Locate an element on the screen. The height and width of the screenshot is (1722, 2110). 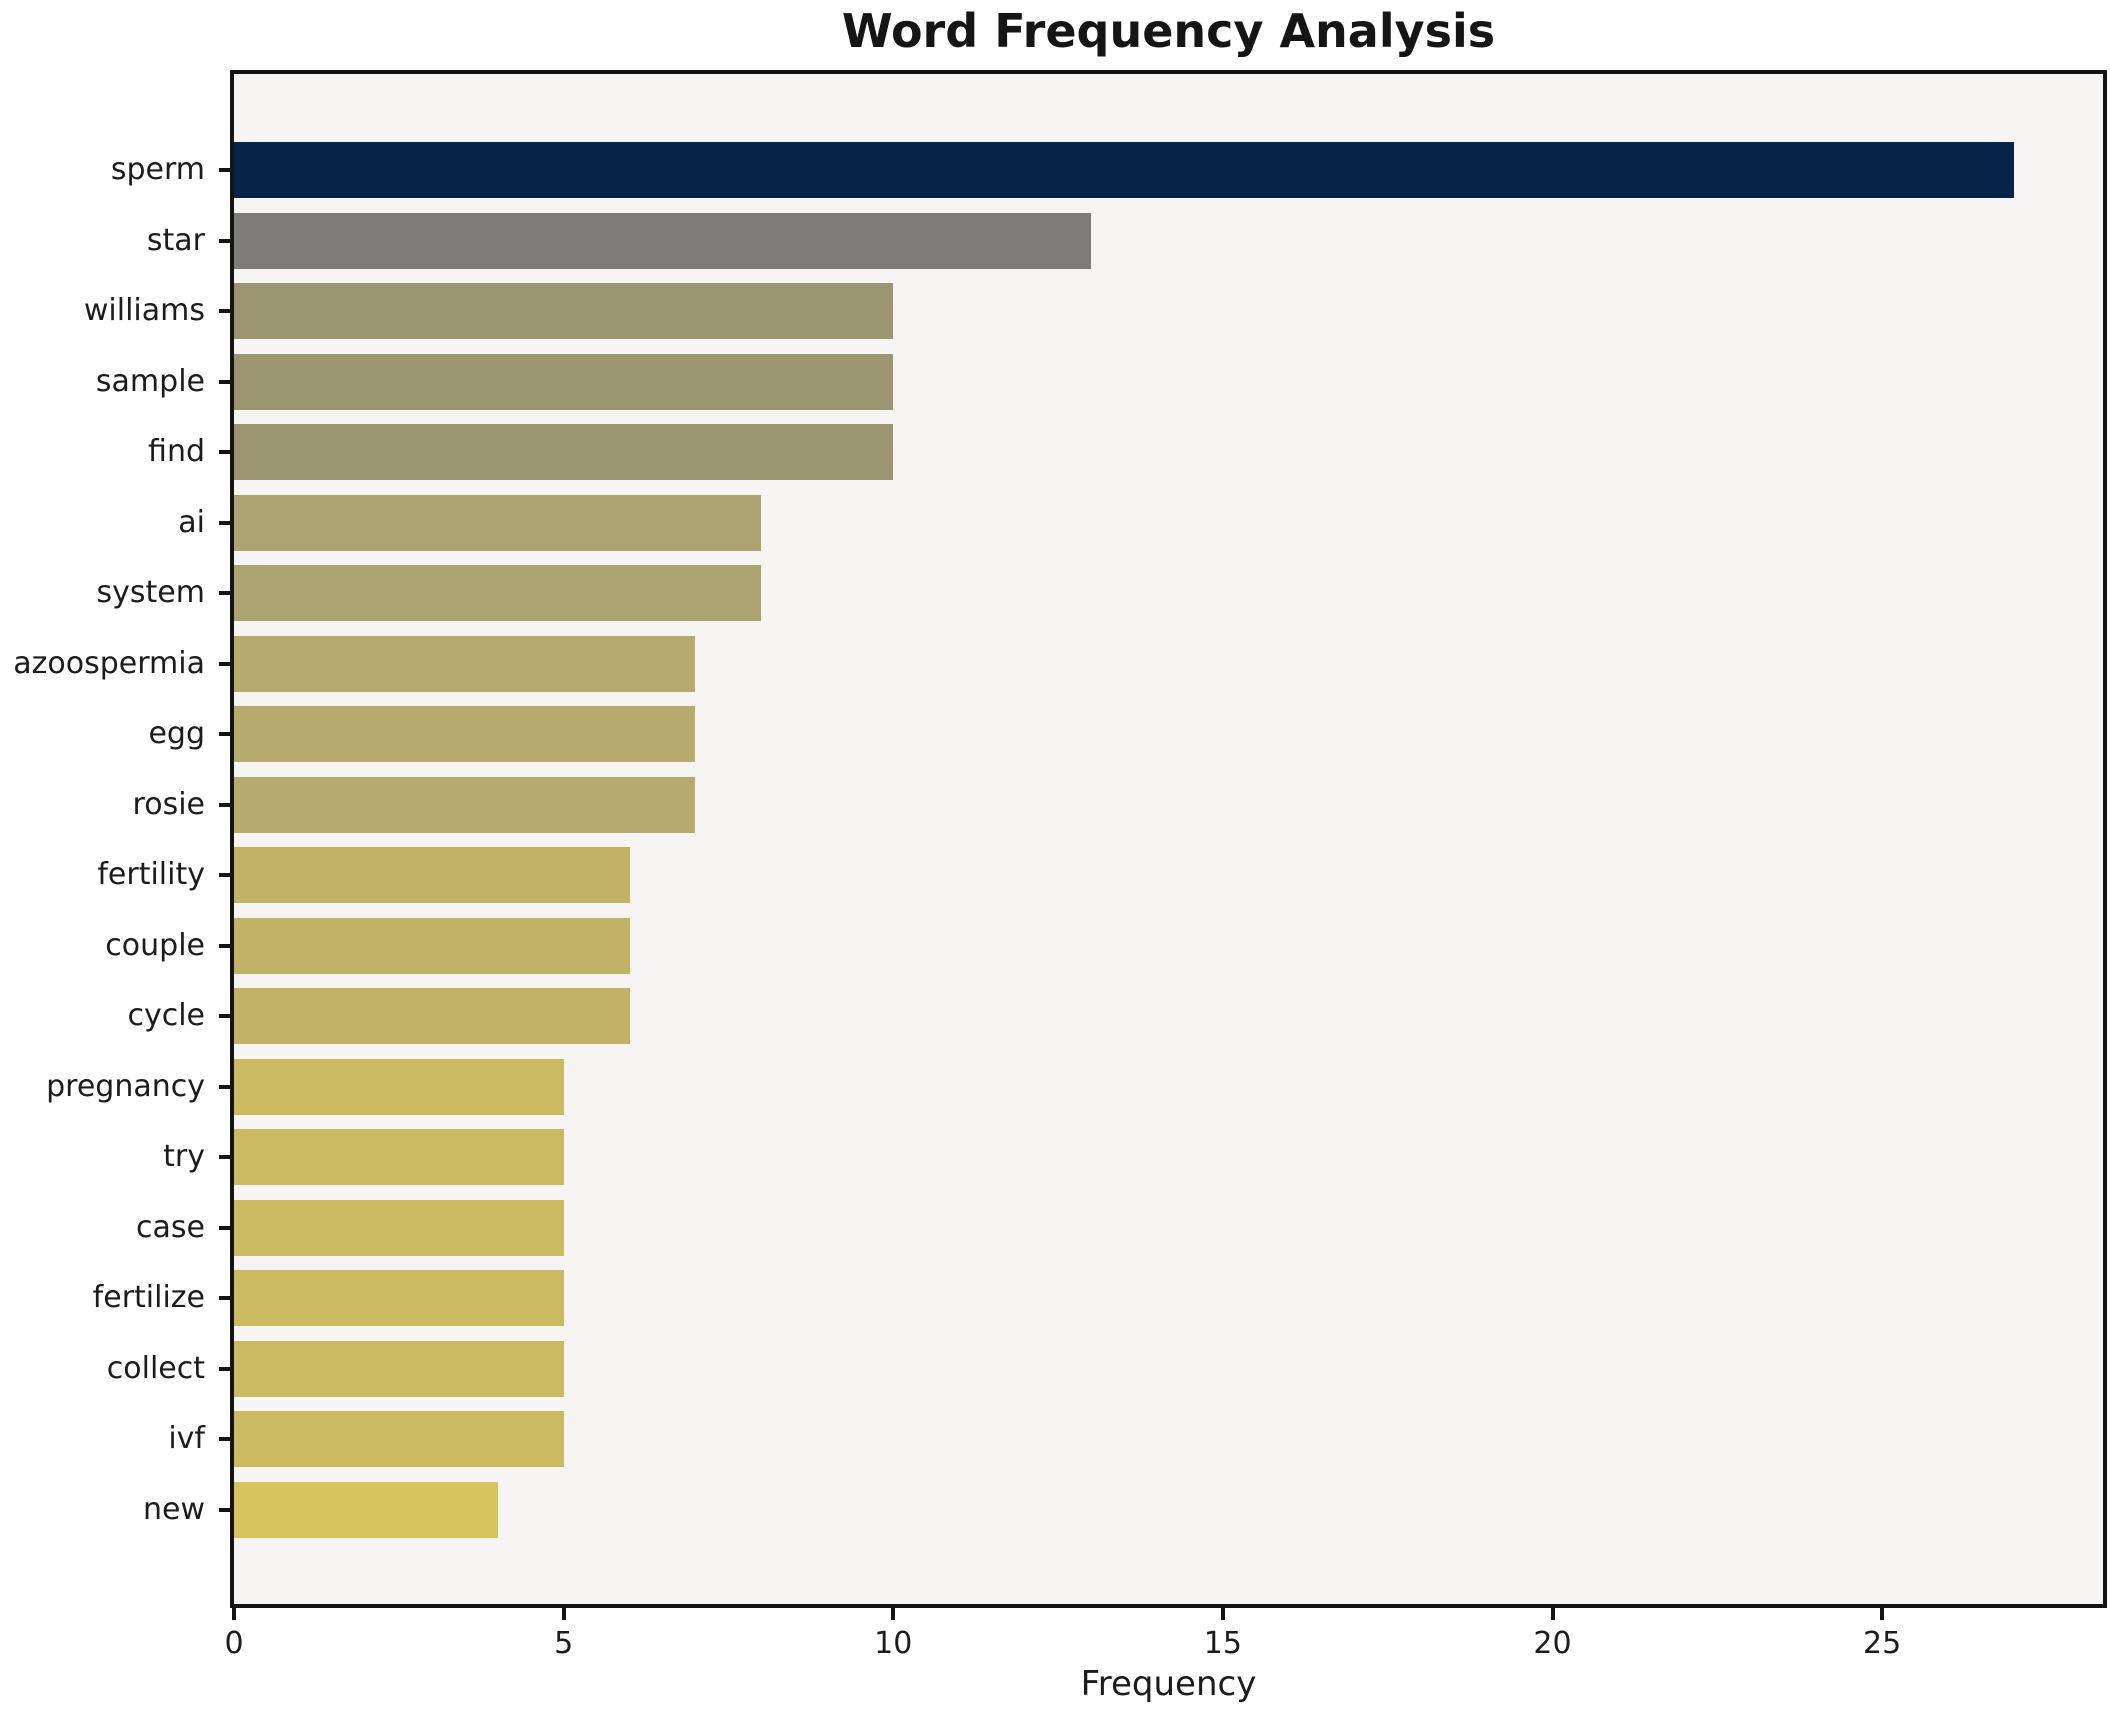
bar-egg is located at coordinates (465, 734).